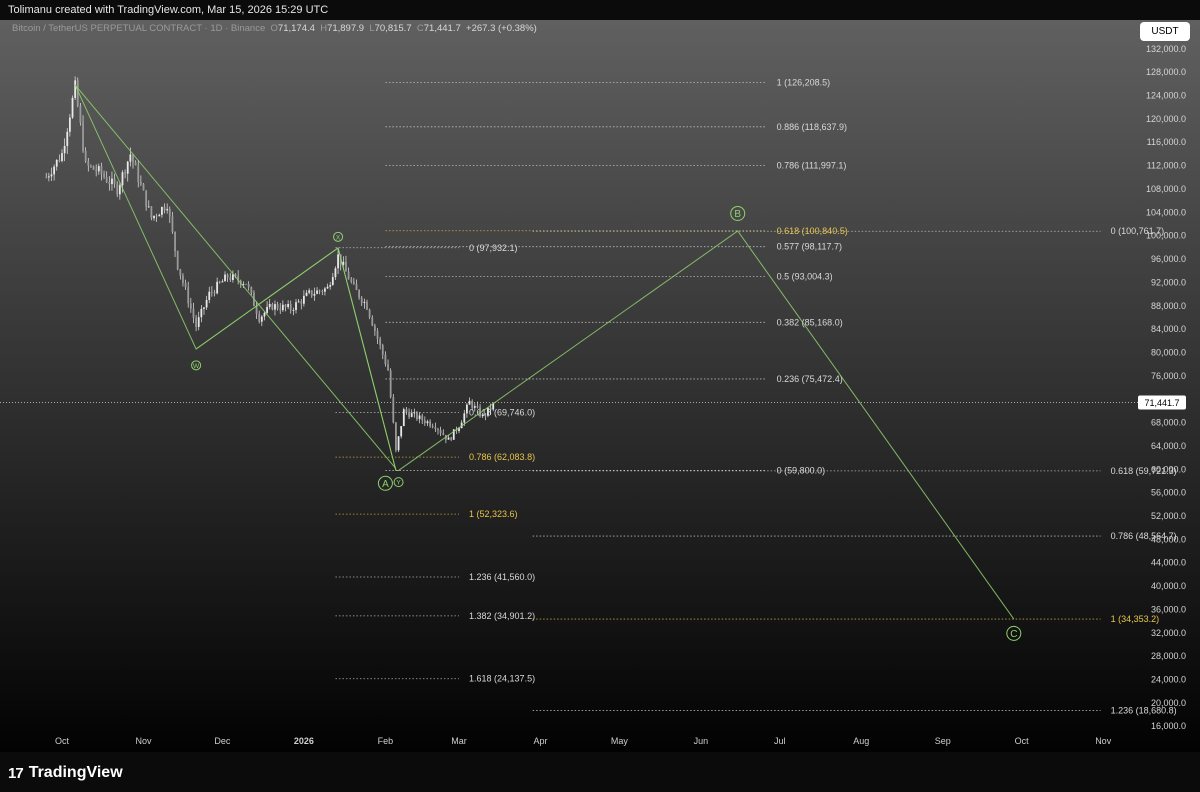  Describe the element at coordinates (1144, 536) in the screenshot. I see `fib-label: 0.786 (48,564.7)` at that location.